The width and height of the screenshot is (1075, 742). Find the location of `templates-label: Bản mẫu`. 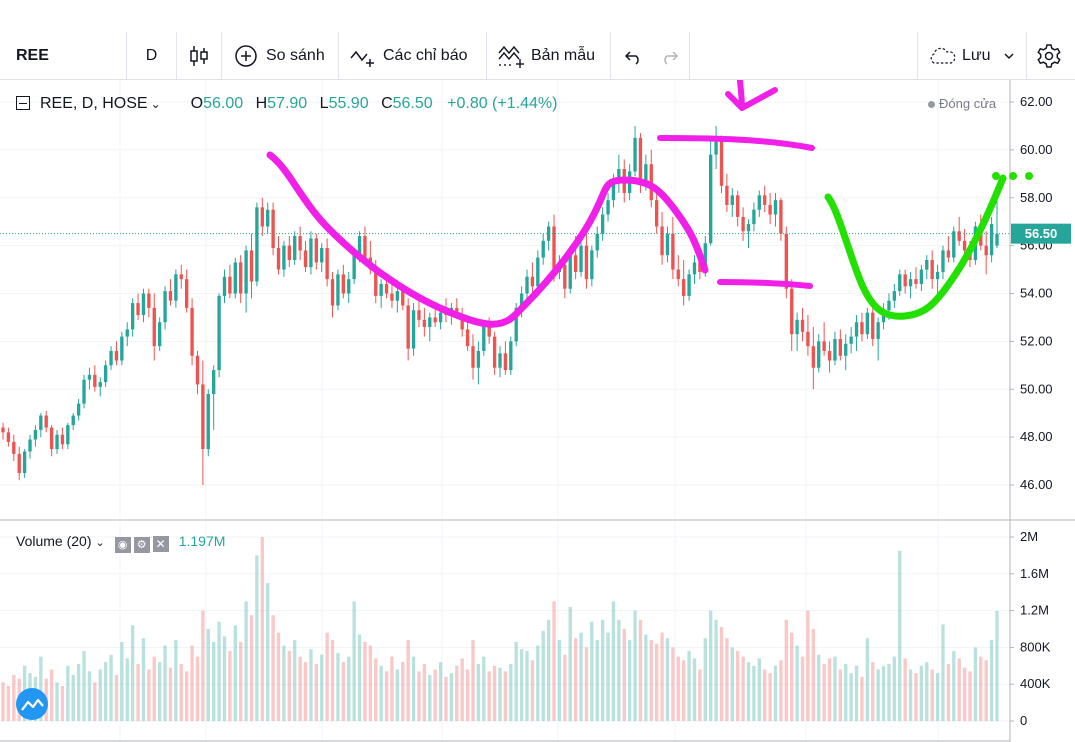

templates-label: Bản mẫu is located at coordinates (563, 55).